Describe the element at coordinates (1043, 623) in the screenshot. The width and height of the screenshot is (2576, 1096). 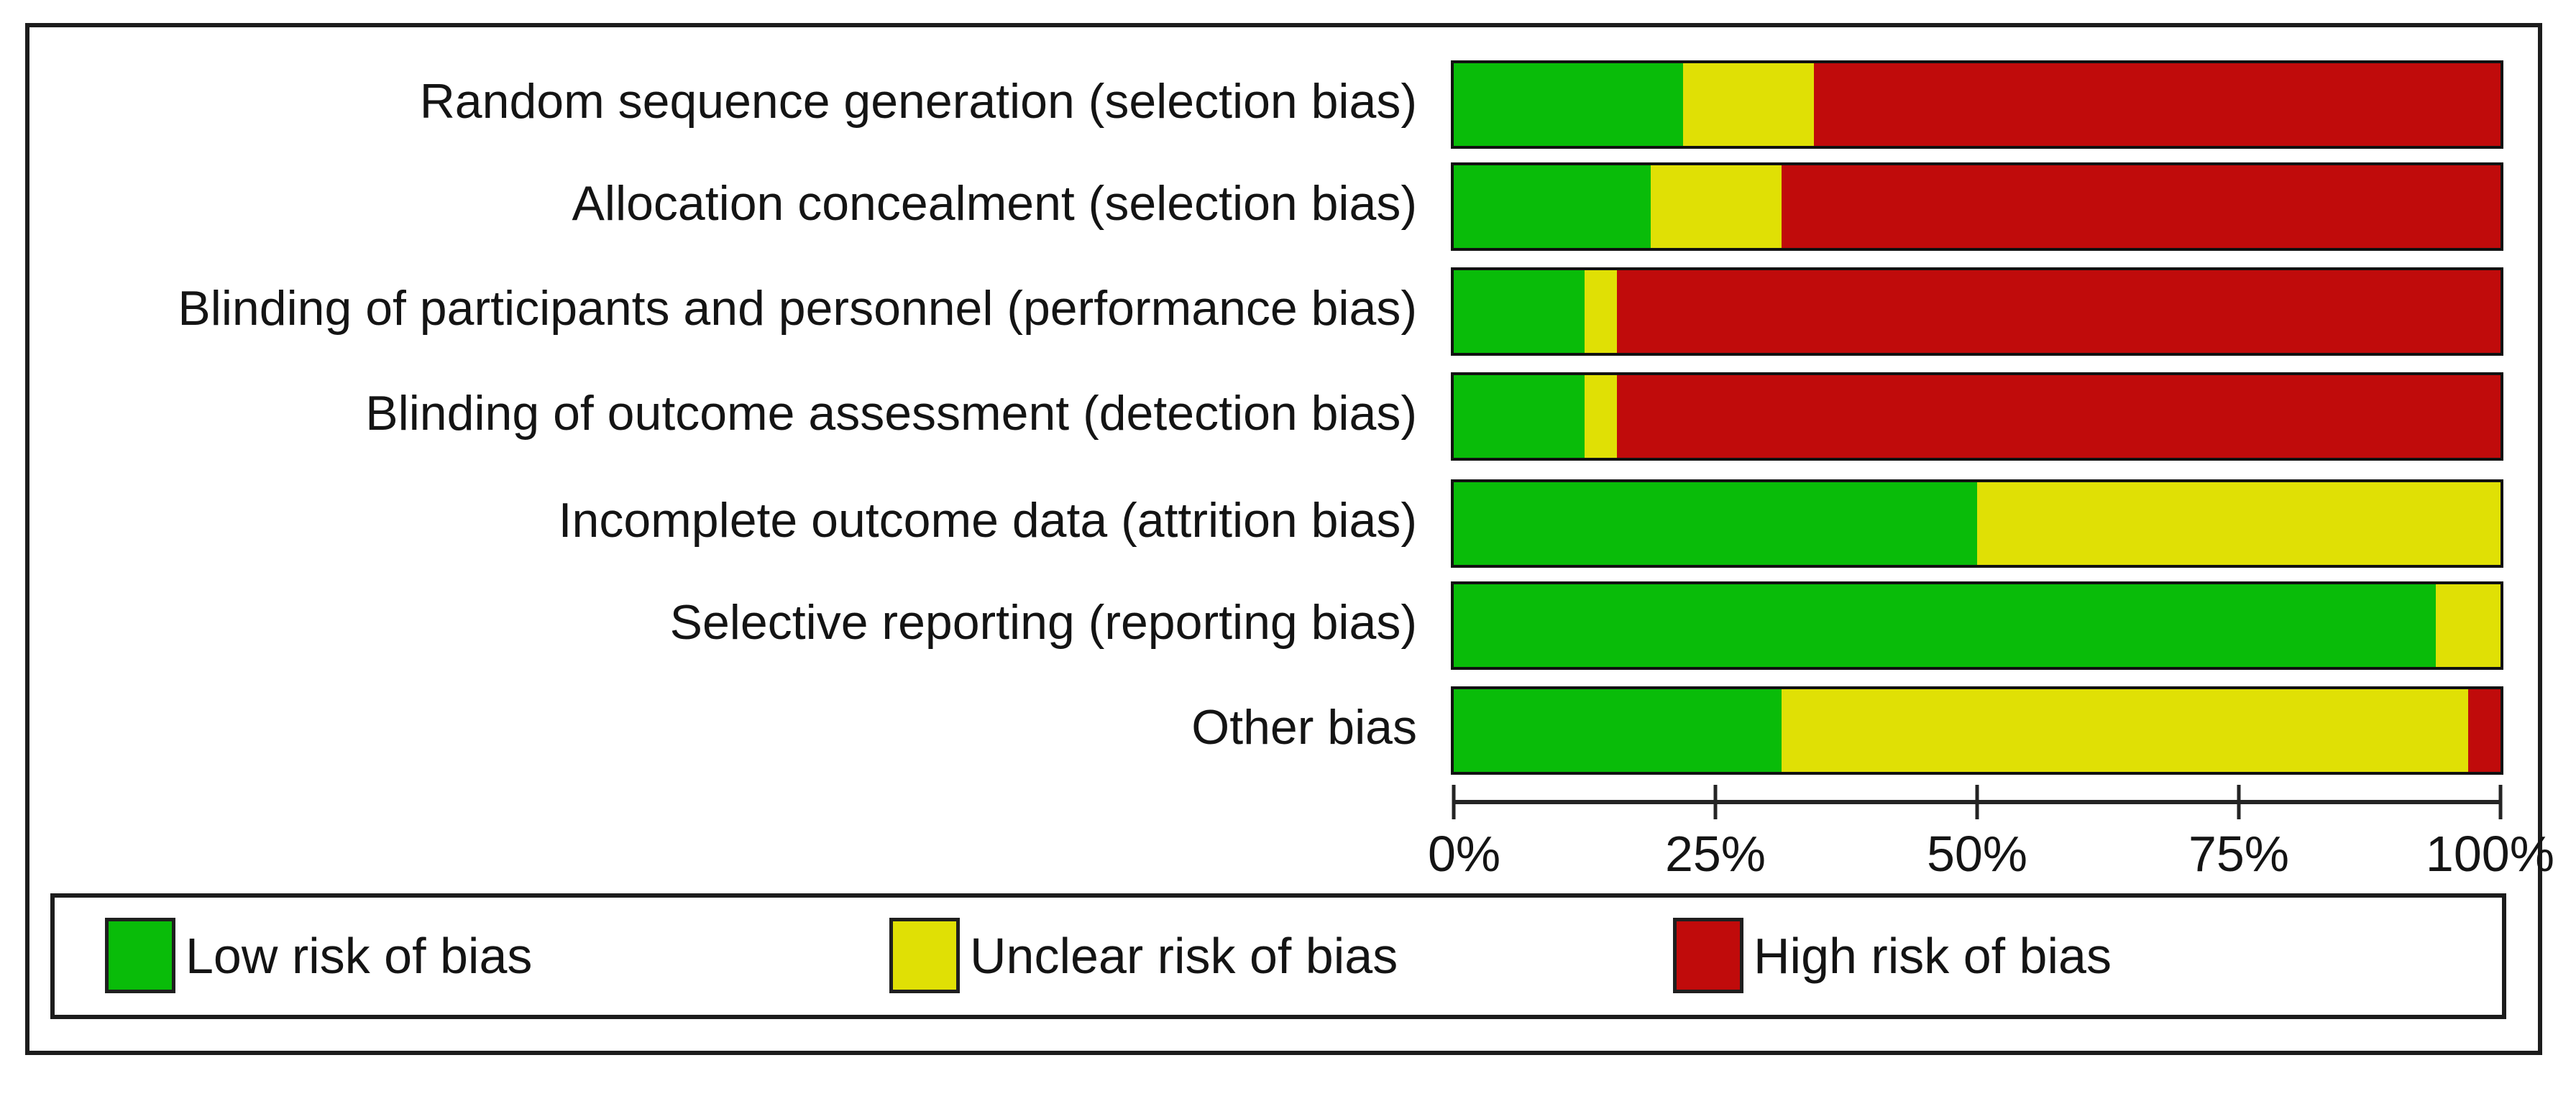
I see `bias-category-label: Selective reporting (reporting bias)` at that location.